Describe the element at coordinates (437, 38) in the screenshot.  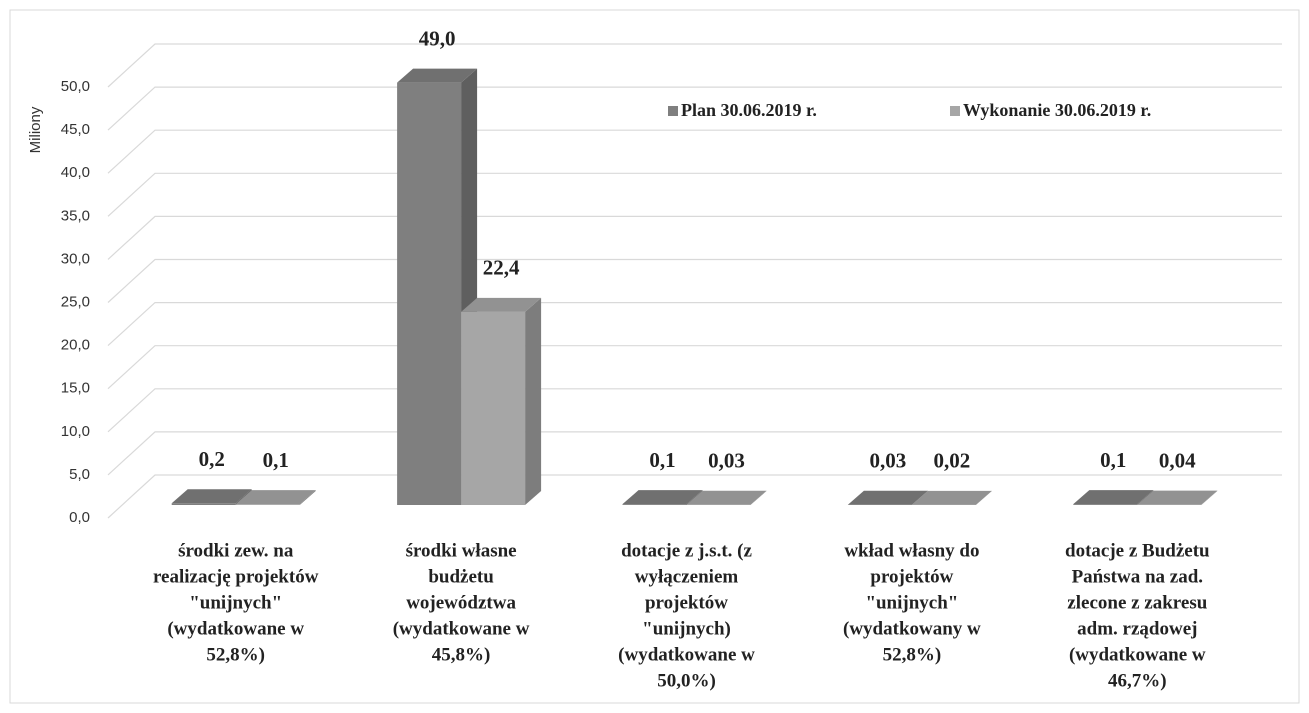
I see `value-label: 49,0` at that location.